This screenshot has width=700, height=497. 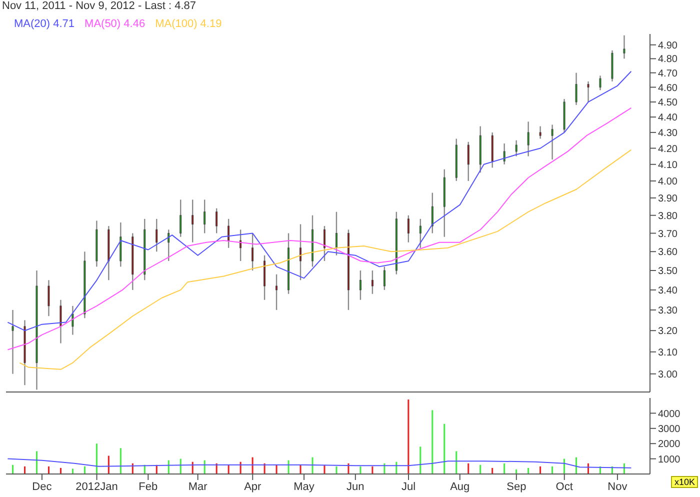 I want to click on chart-title: Nov 11, 2011 - Nov 9, 2012 - Last : 4.87, so click(x=100, y=7).